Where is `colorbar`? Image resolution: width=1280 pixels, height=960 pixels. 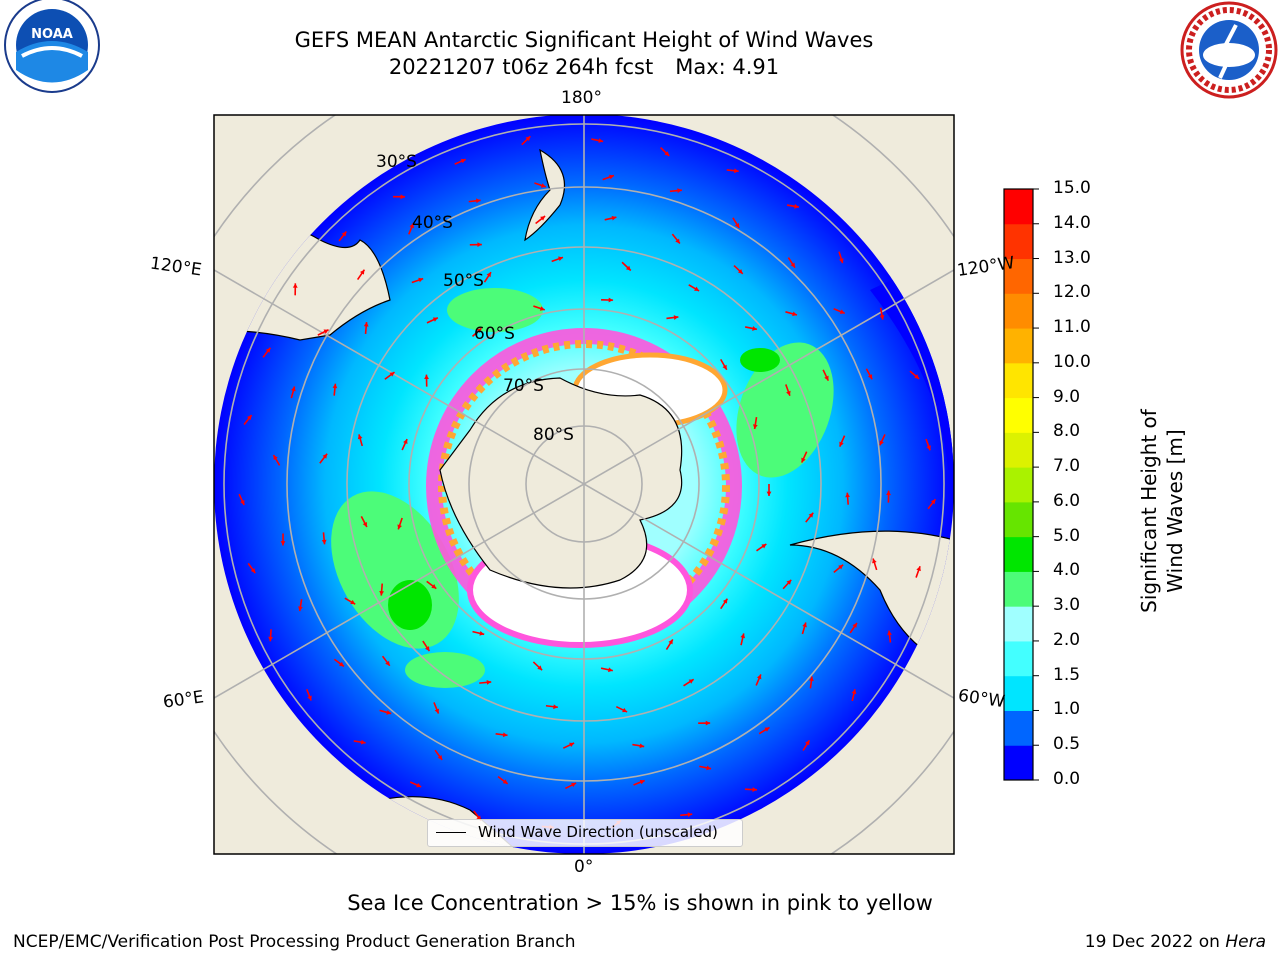
colorbar is located at coordinates (1021, 484).